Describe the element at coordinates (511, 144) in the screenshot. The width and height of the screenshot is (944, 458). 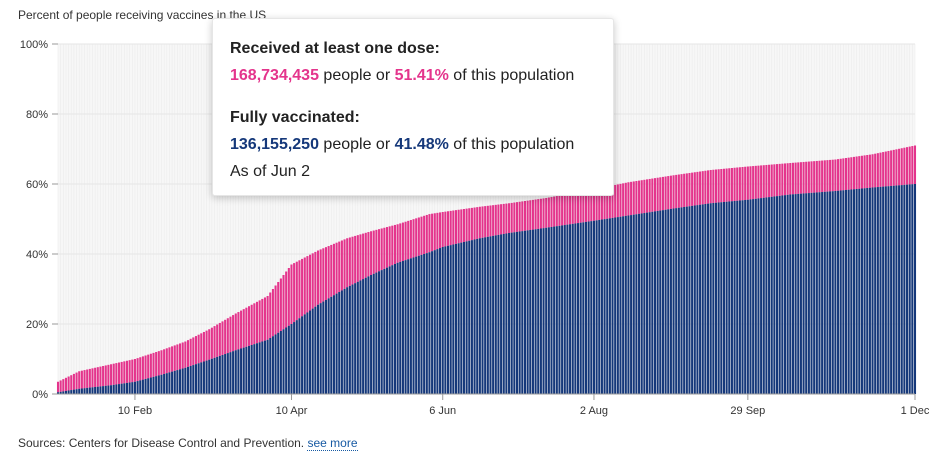
I see `tooltip-full-suffix: of this population` at that location.